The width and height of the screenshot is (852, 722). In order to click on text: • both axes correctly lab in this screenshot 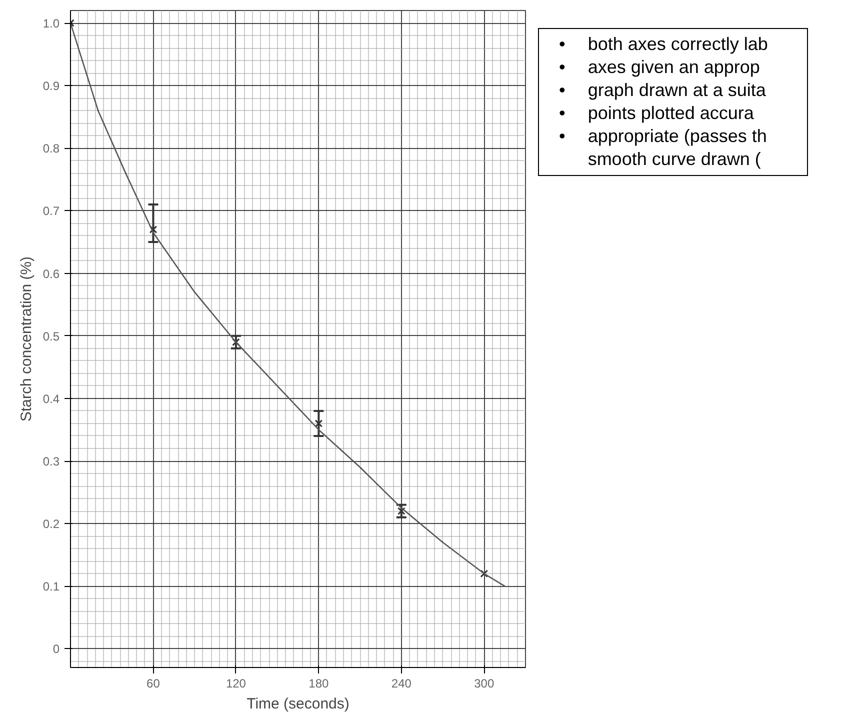, I will do `click(664, 44)`.